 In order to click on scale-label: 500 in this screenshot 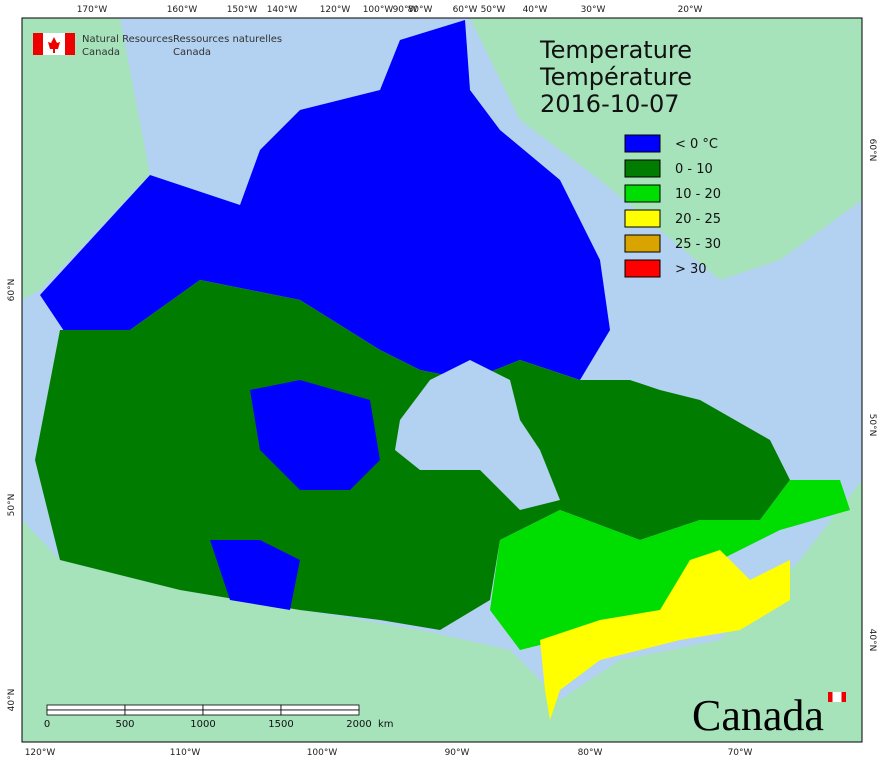, I will do `click(124, 724)`.